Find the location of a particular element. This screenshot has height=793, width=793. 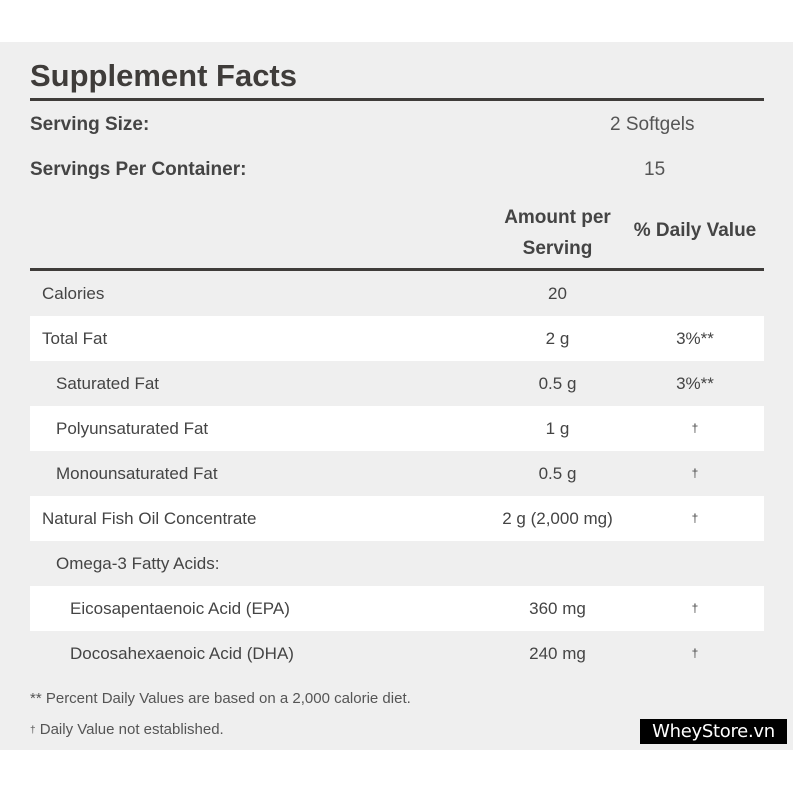

nutrient-amount: 2 g is located at coordinates (557, 338).